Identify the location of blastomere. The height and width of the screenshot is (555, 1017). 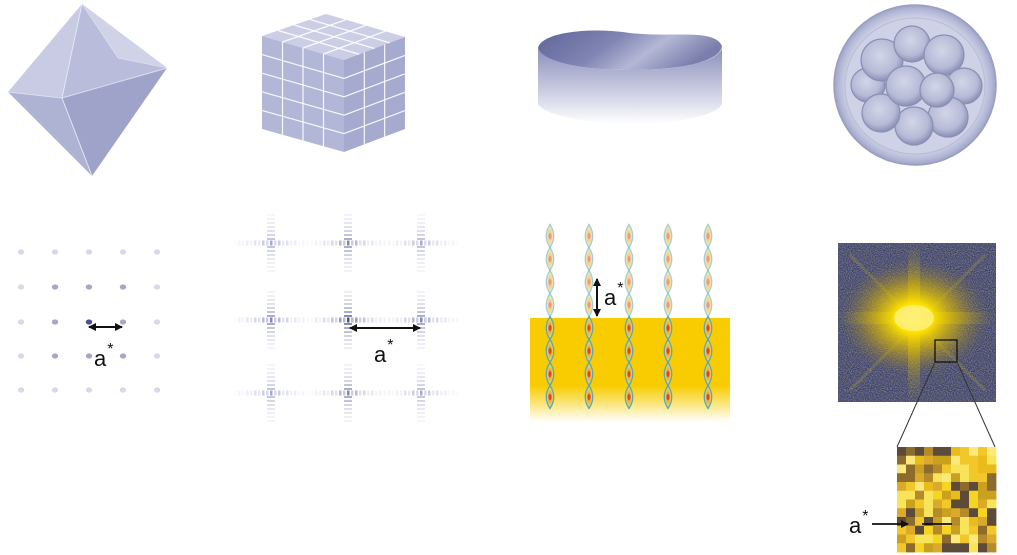
(914, 126).